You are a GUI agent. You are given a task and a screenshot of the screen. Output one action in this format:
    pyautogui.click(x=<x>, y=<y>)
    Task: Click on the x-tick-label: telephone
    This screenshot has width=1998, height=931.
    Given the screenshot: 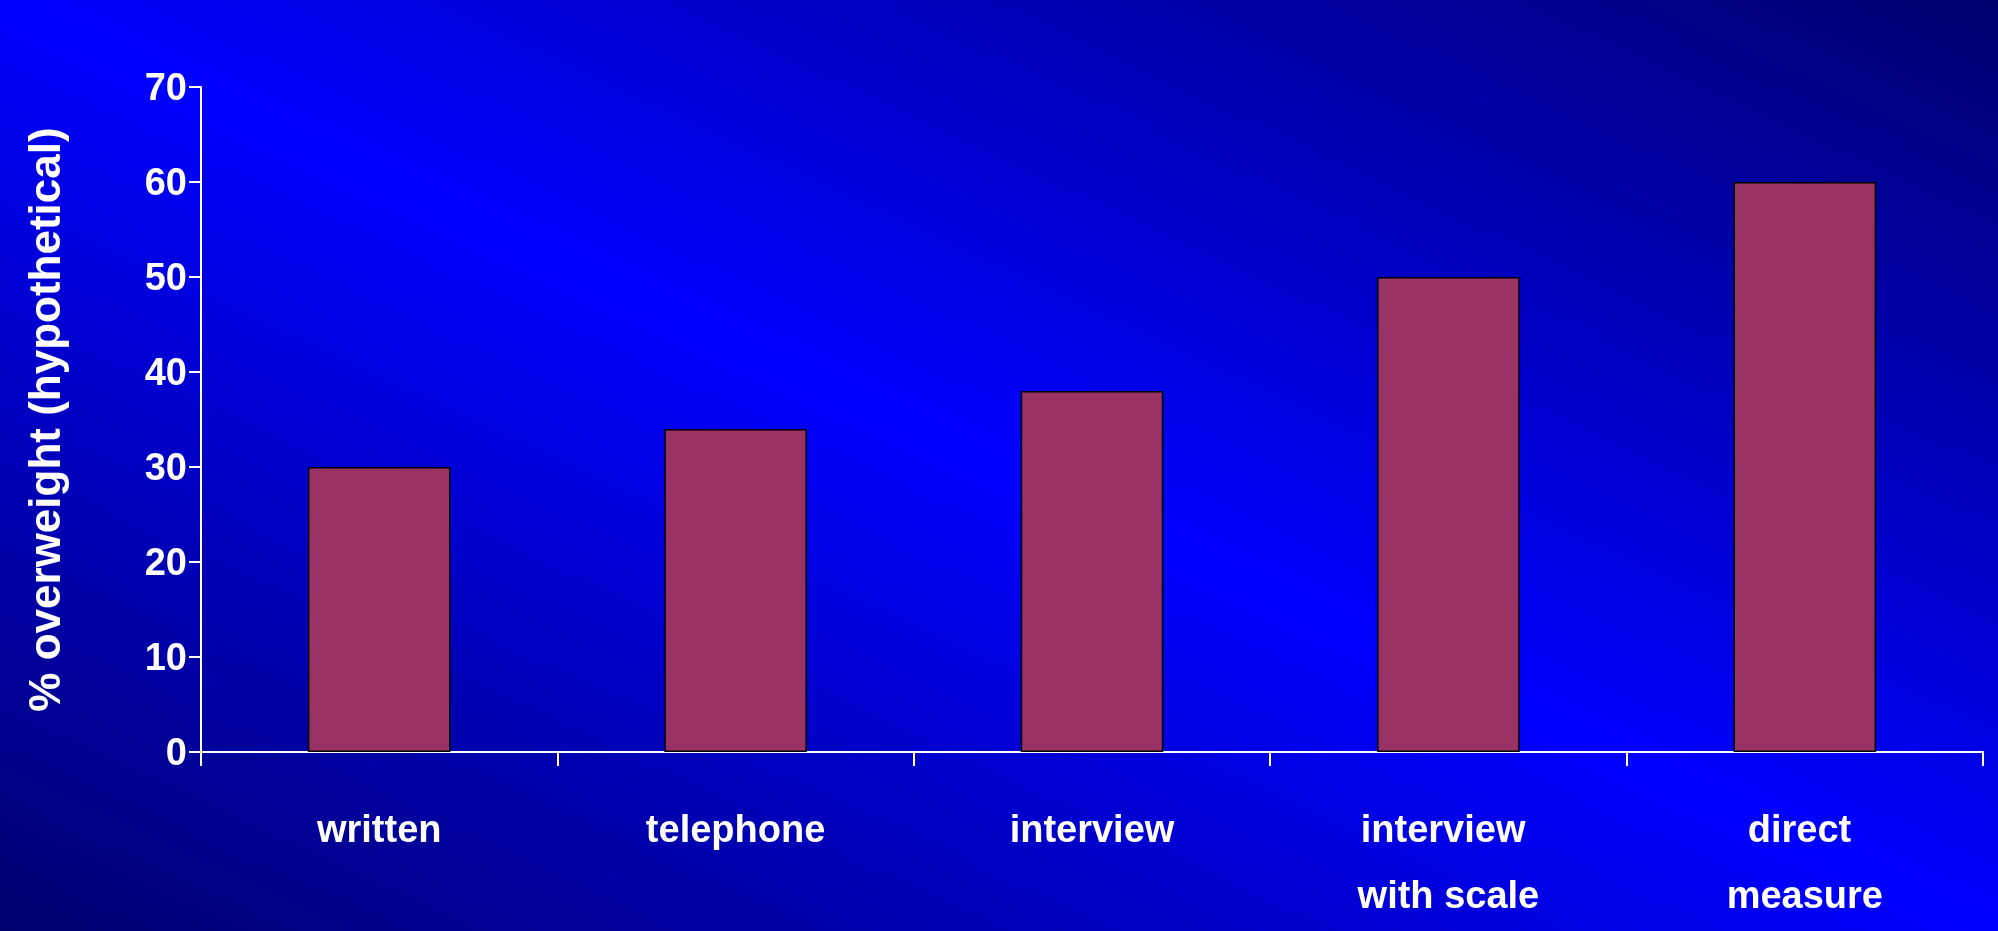 What is the action you would take?
    pyautogui.click(x=735, y=829)
    